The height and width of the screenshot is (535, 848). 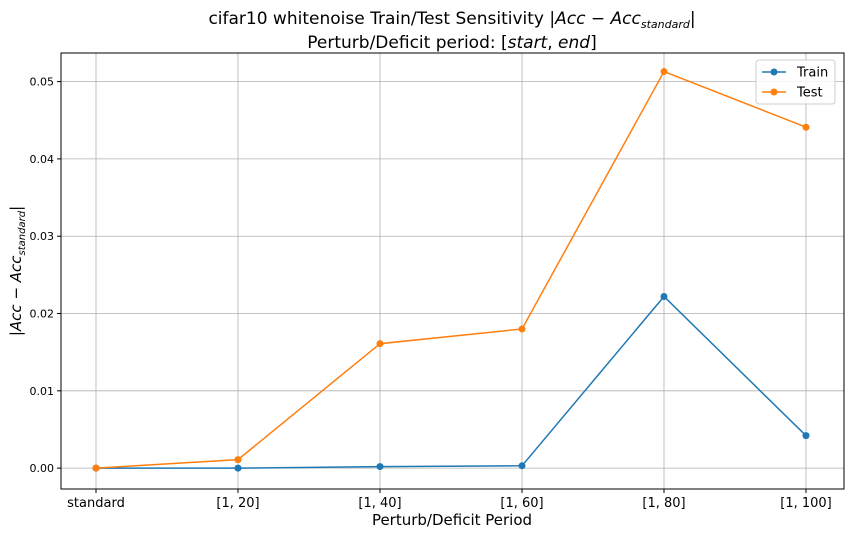 I want to click on legend-label-train: Train, so click(x=812, y=73).